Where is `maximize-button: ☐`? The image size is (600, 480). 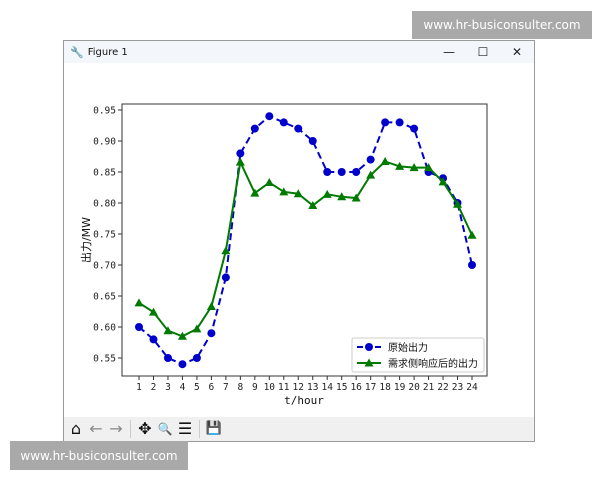 maximize-button: ☐ is located at coordinates (483, 52).